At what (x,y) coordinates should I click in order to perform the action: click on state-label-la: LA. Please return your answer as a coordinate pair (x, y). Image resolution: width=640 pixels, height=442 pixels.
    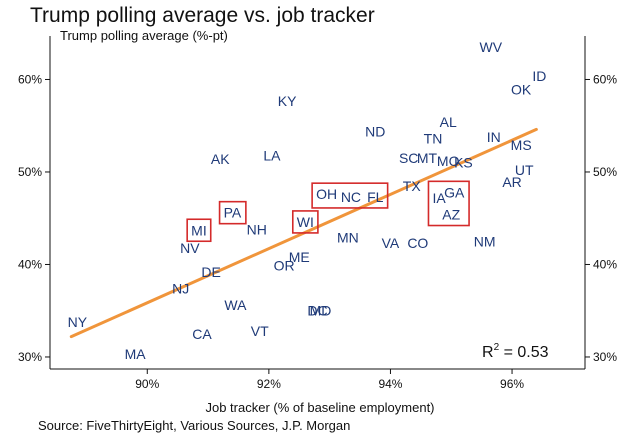
    Looking at the image, I should click on (272, 155).